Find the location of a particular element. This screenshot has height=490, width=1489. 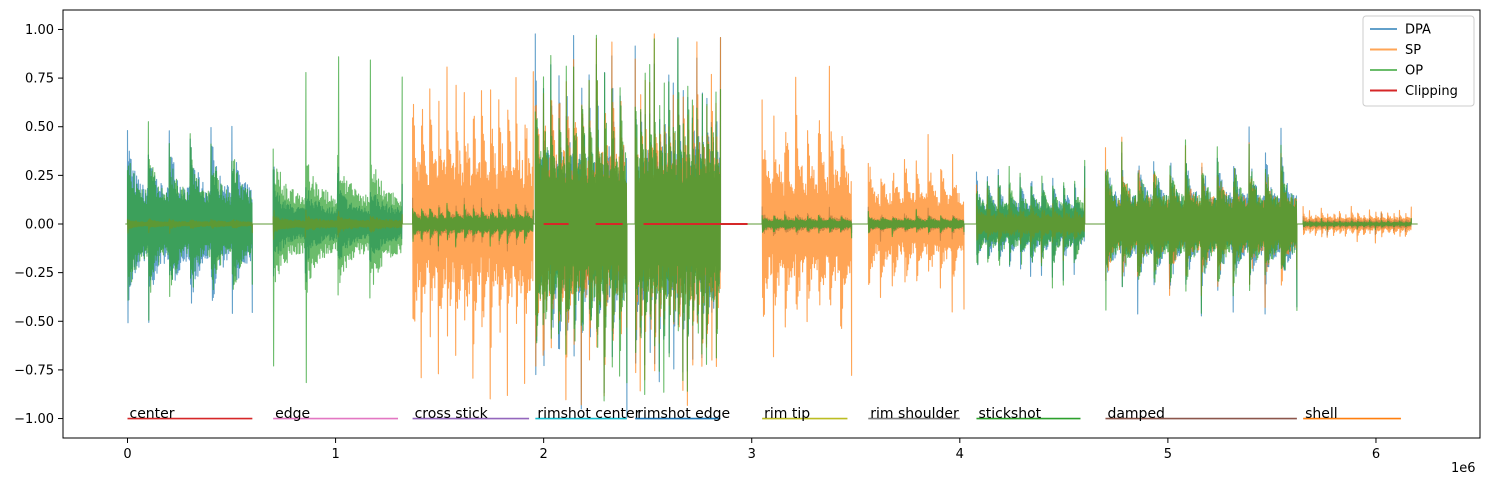

y-tick-label: 0.00 is located at coordinates (39, 225).